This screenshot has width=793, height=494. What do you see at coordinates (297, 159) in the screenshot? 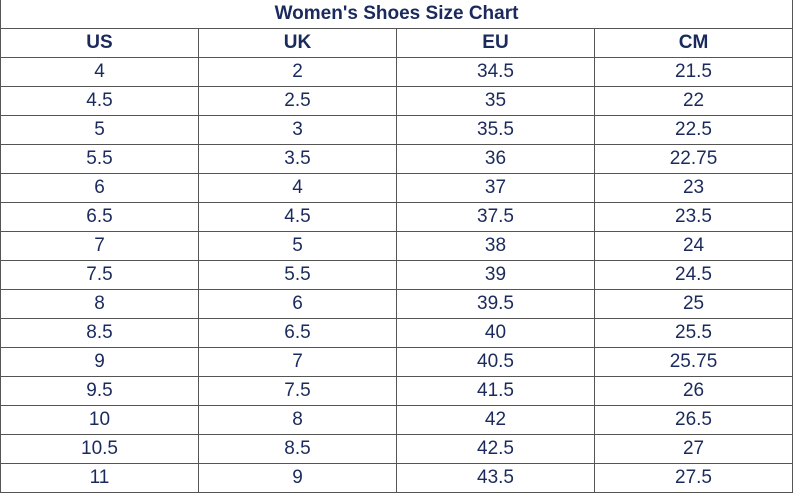
I see `table-cell: 3.5` at bounding box center [297, 159].